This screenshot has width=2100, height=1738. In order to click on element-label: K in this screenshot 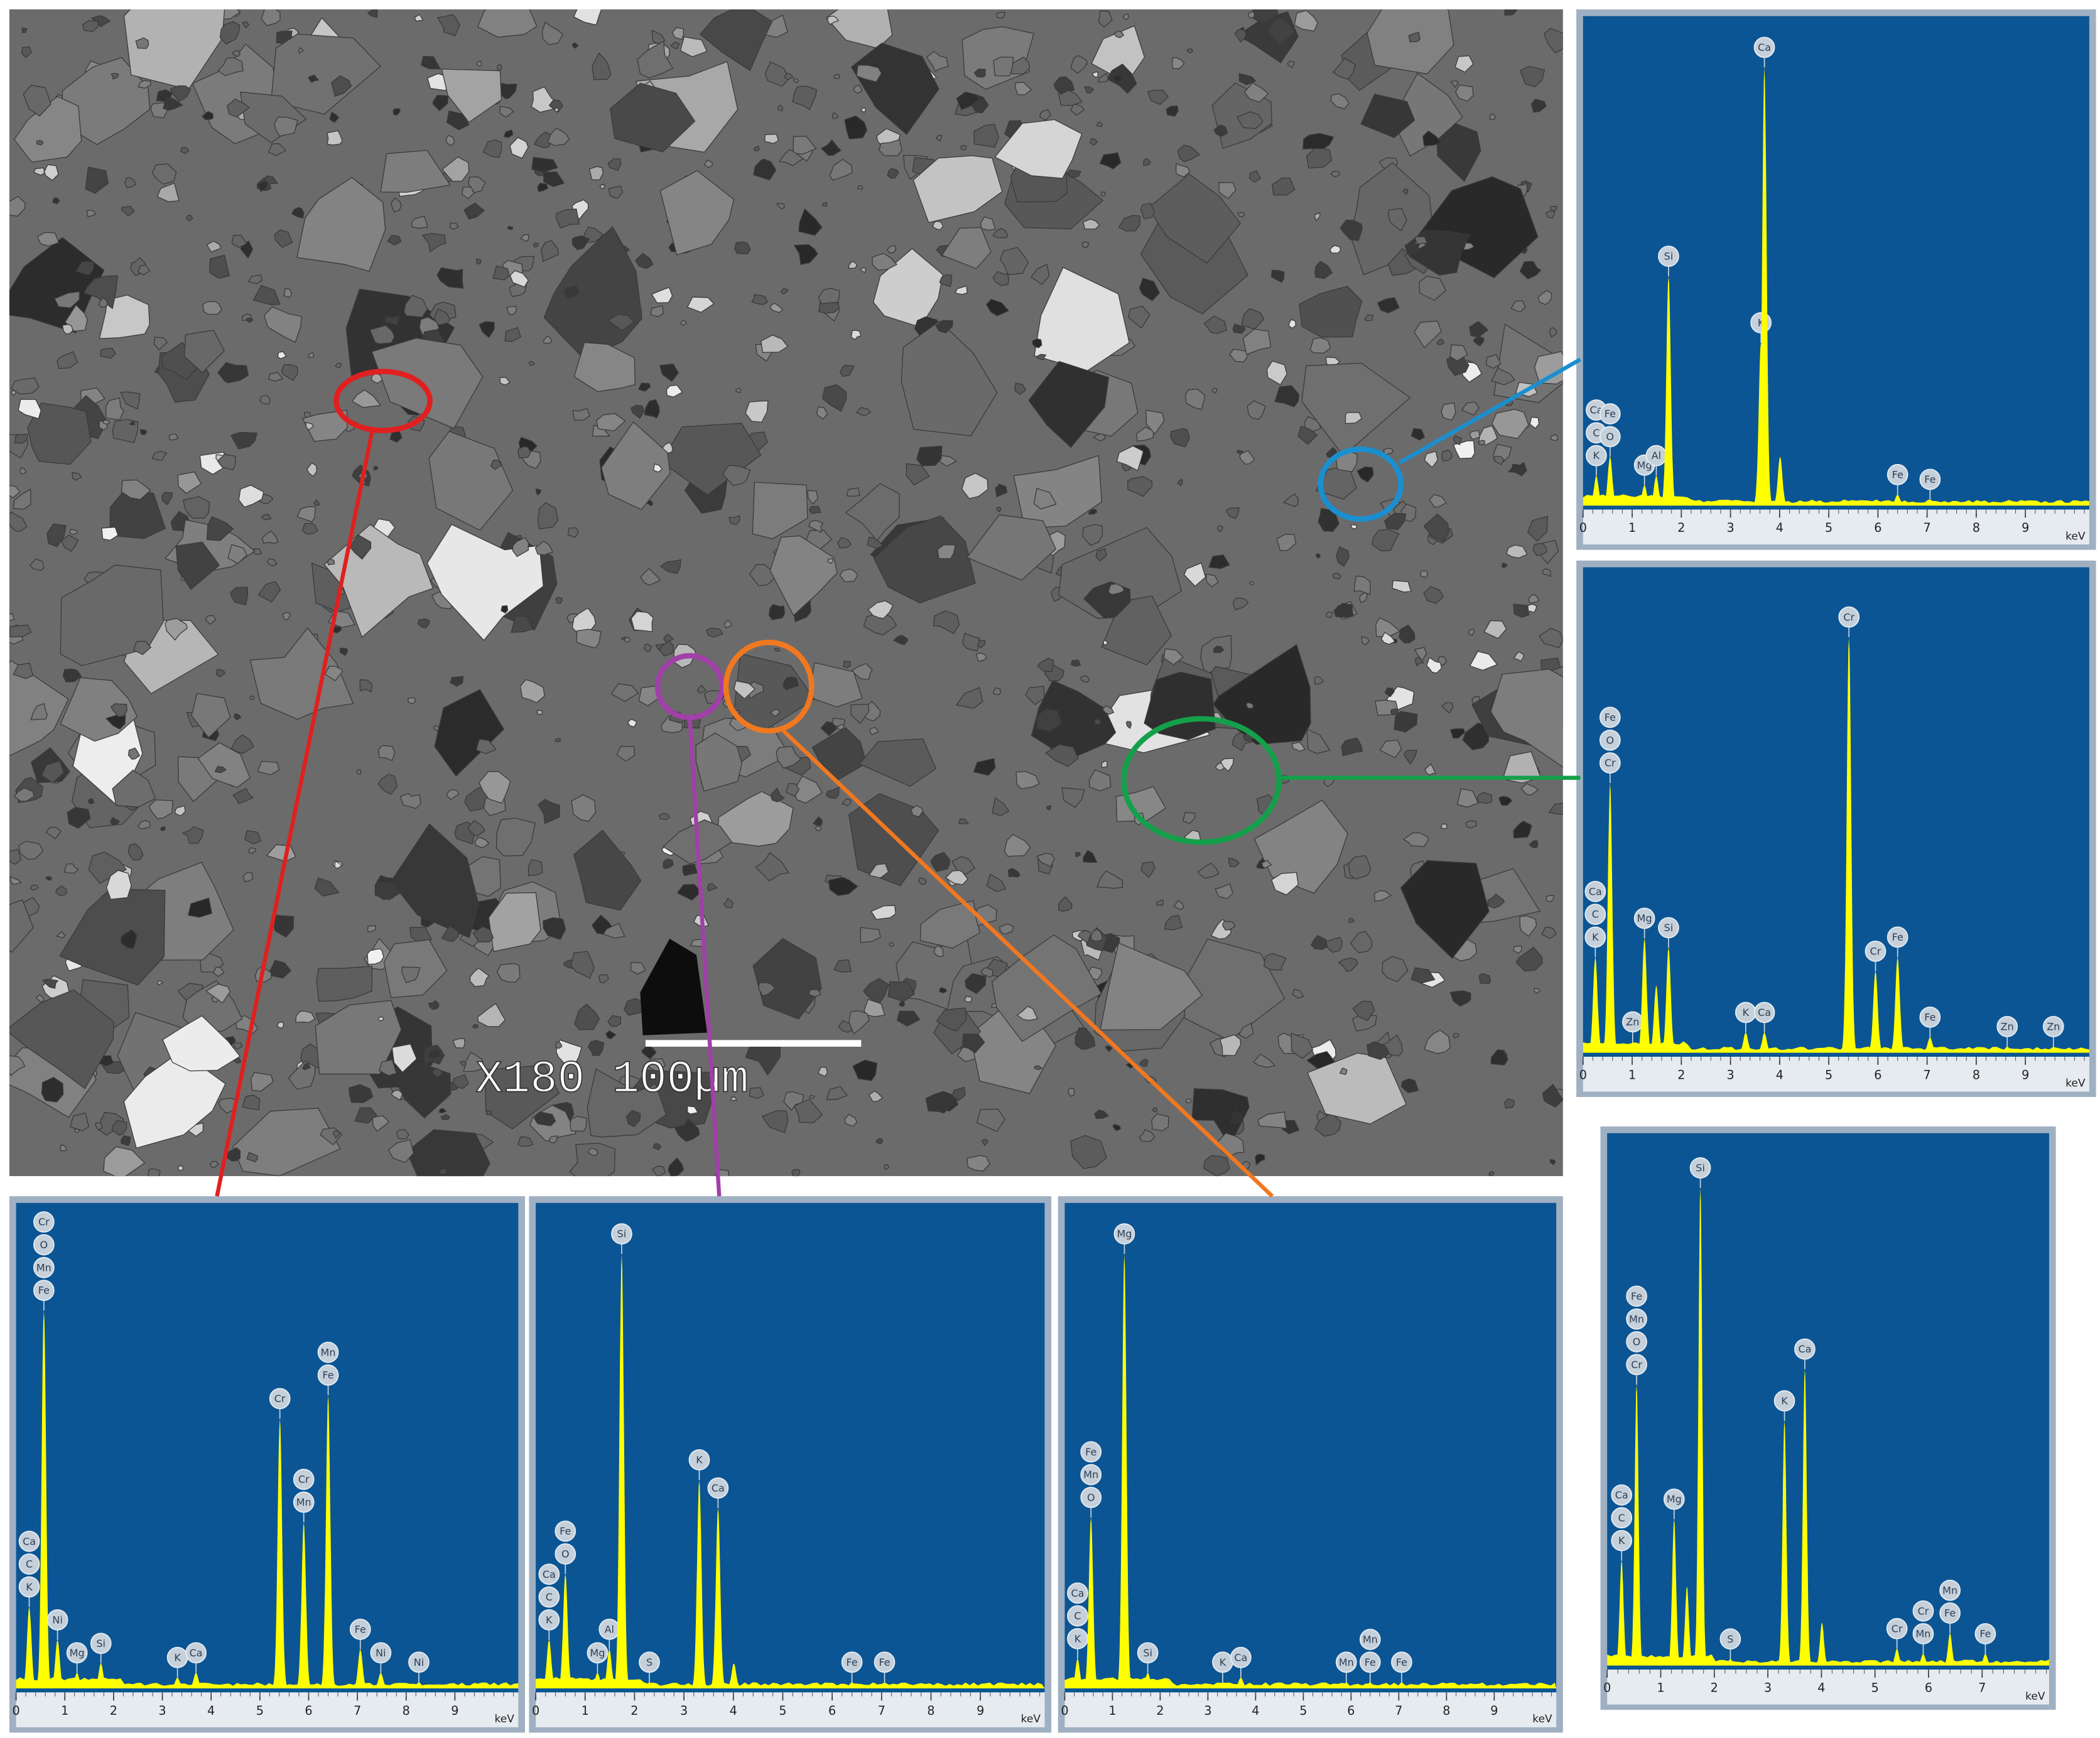, I will do `click(1746, 1012)`.